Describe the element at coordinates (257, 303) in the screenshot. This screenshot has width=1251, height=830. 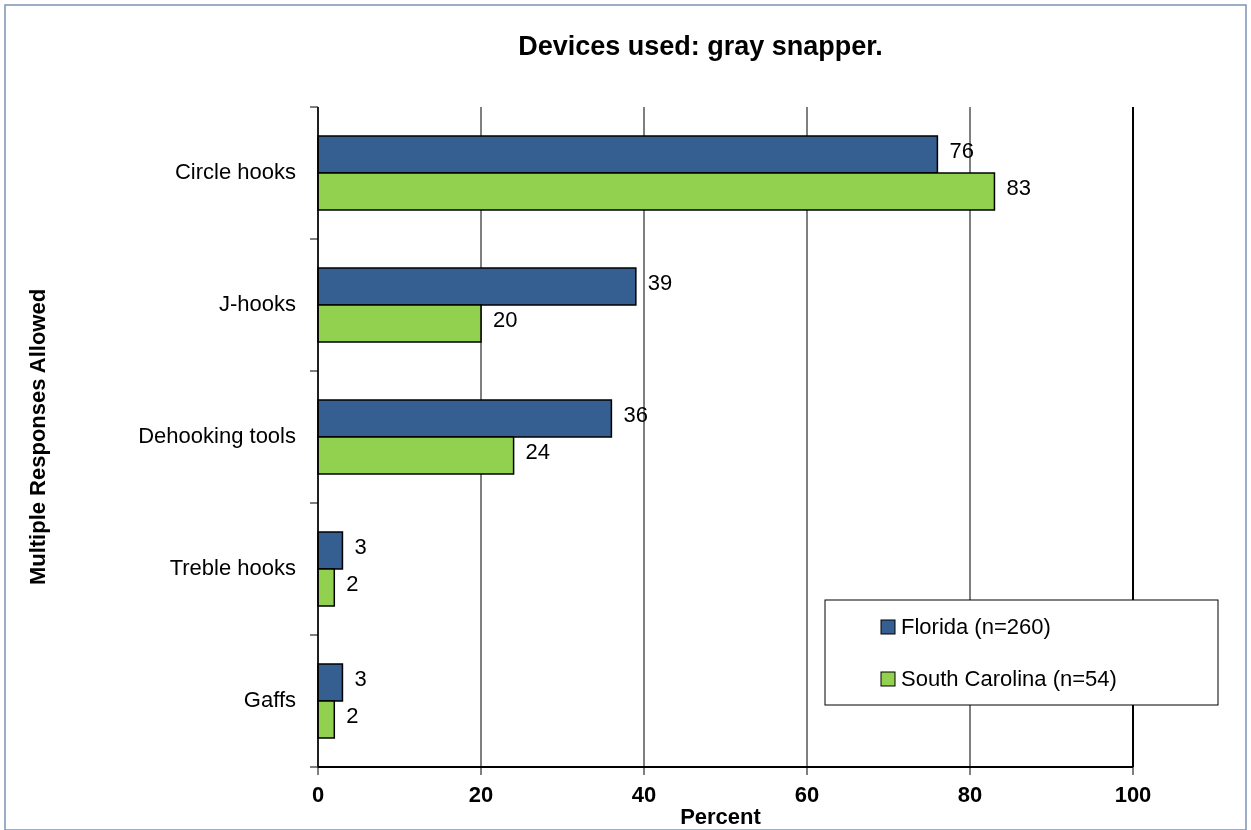
I see `y-tick-label: J-hooks` at that location.